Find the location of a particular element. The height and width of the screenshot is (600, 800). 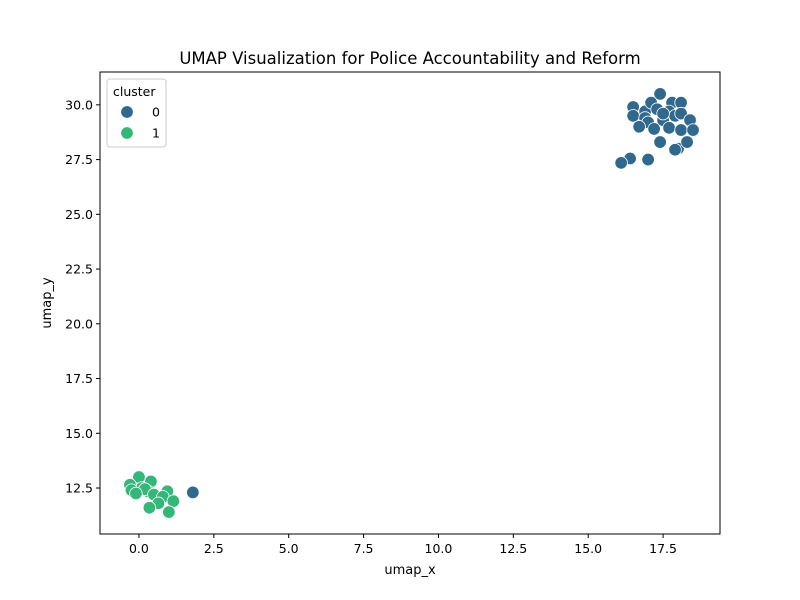

y-axis-label: umap_y is located at coordinates (47, 303).